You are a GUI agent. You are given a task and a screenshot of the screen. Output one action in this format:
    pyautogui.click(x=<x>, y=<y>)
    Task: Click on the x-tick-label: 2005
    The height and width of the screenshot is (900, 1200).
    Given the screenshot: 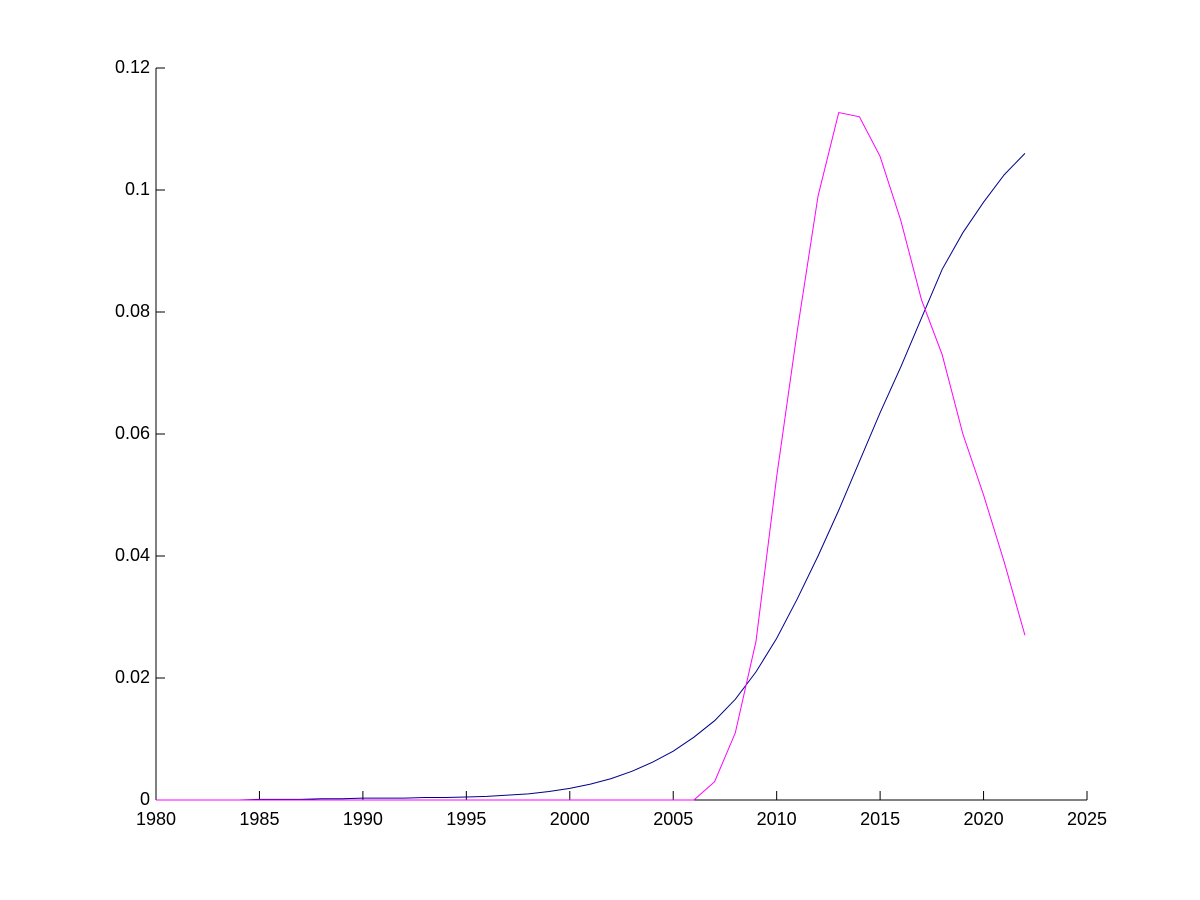 What is the action you would take?
    pyautogui.click(x=673, y=819)
    